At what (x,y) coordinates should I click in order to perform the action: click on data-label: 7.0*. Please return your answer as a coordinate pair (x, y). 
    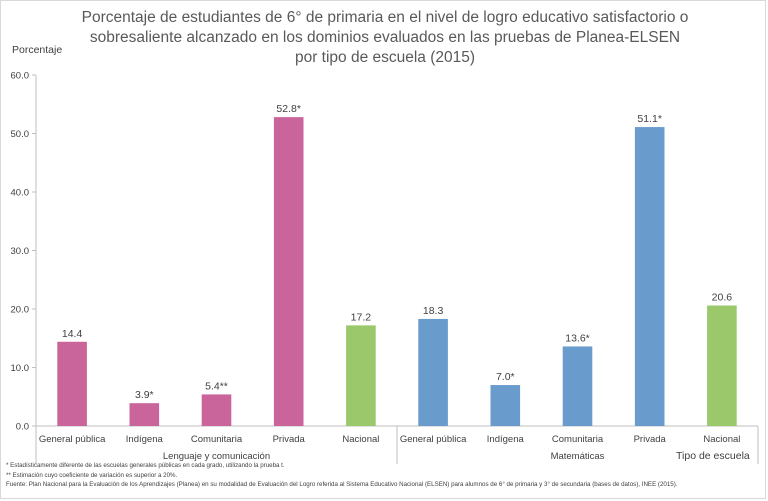
    Looking at the image, I should click on (505, 377).